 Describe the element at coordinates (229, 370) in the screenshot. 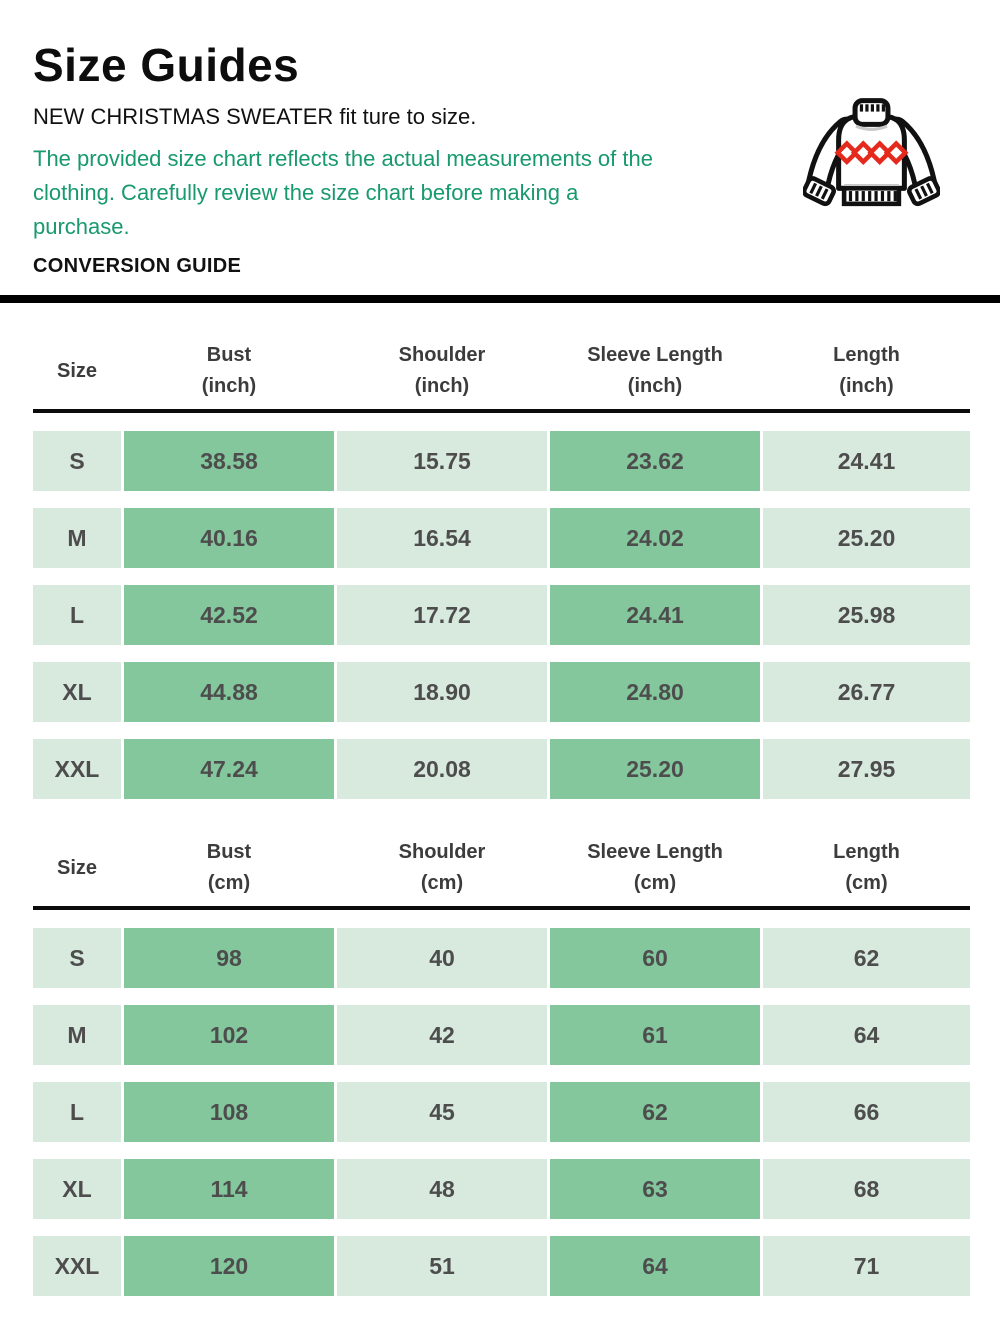

I see `col-header-bust: Bust (inch)` at that location.